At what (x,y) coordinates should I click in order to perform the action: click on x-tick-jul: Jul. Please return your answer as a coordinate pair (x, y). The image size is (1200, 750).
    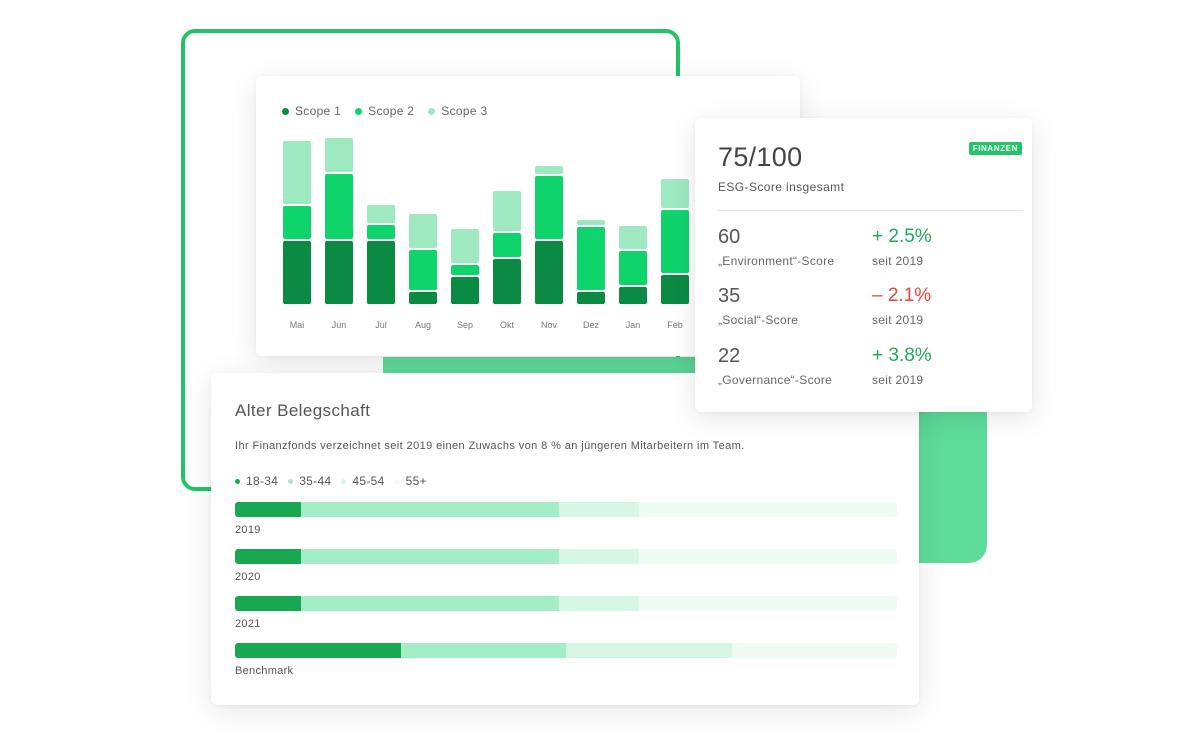
    Looking at the image, I should click on (381, 325).